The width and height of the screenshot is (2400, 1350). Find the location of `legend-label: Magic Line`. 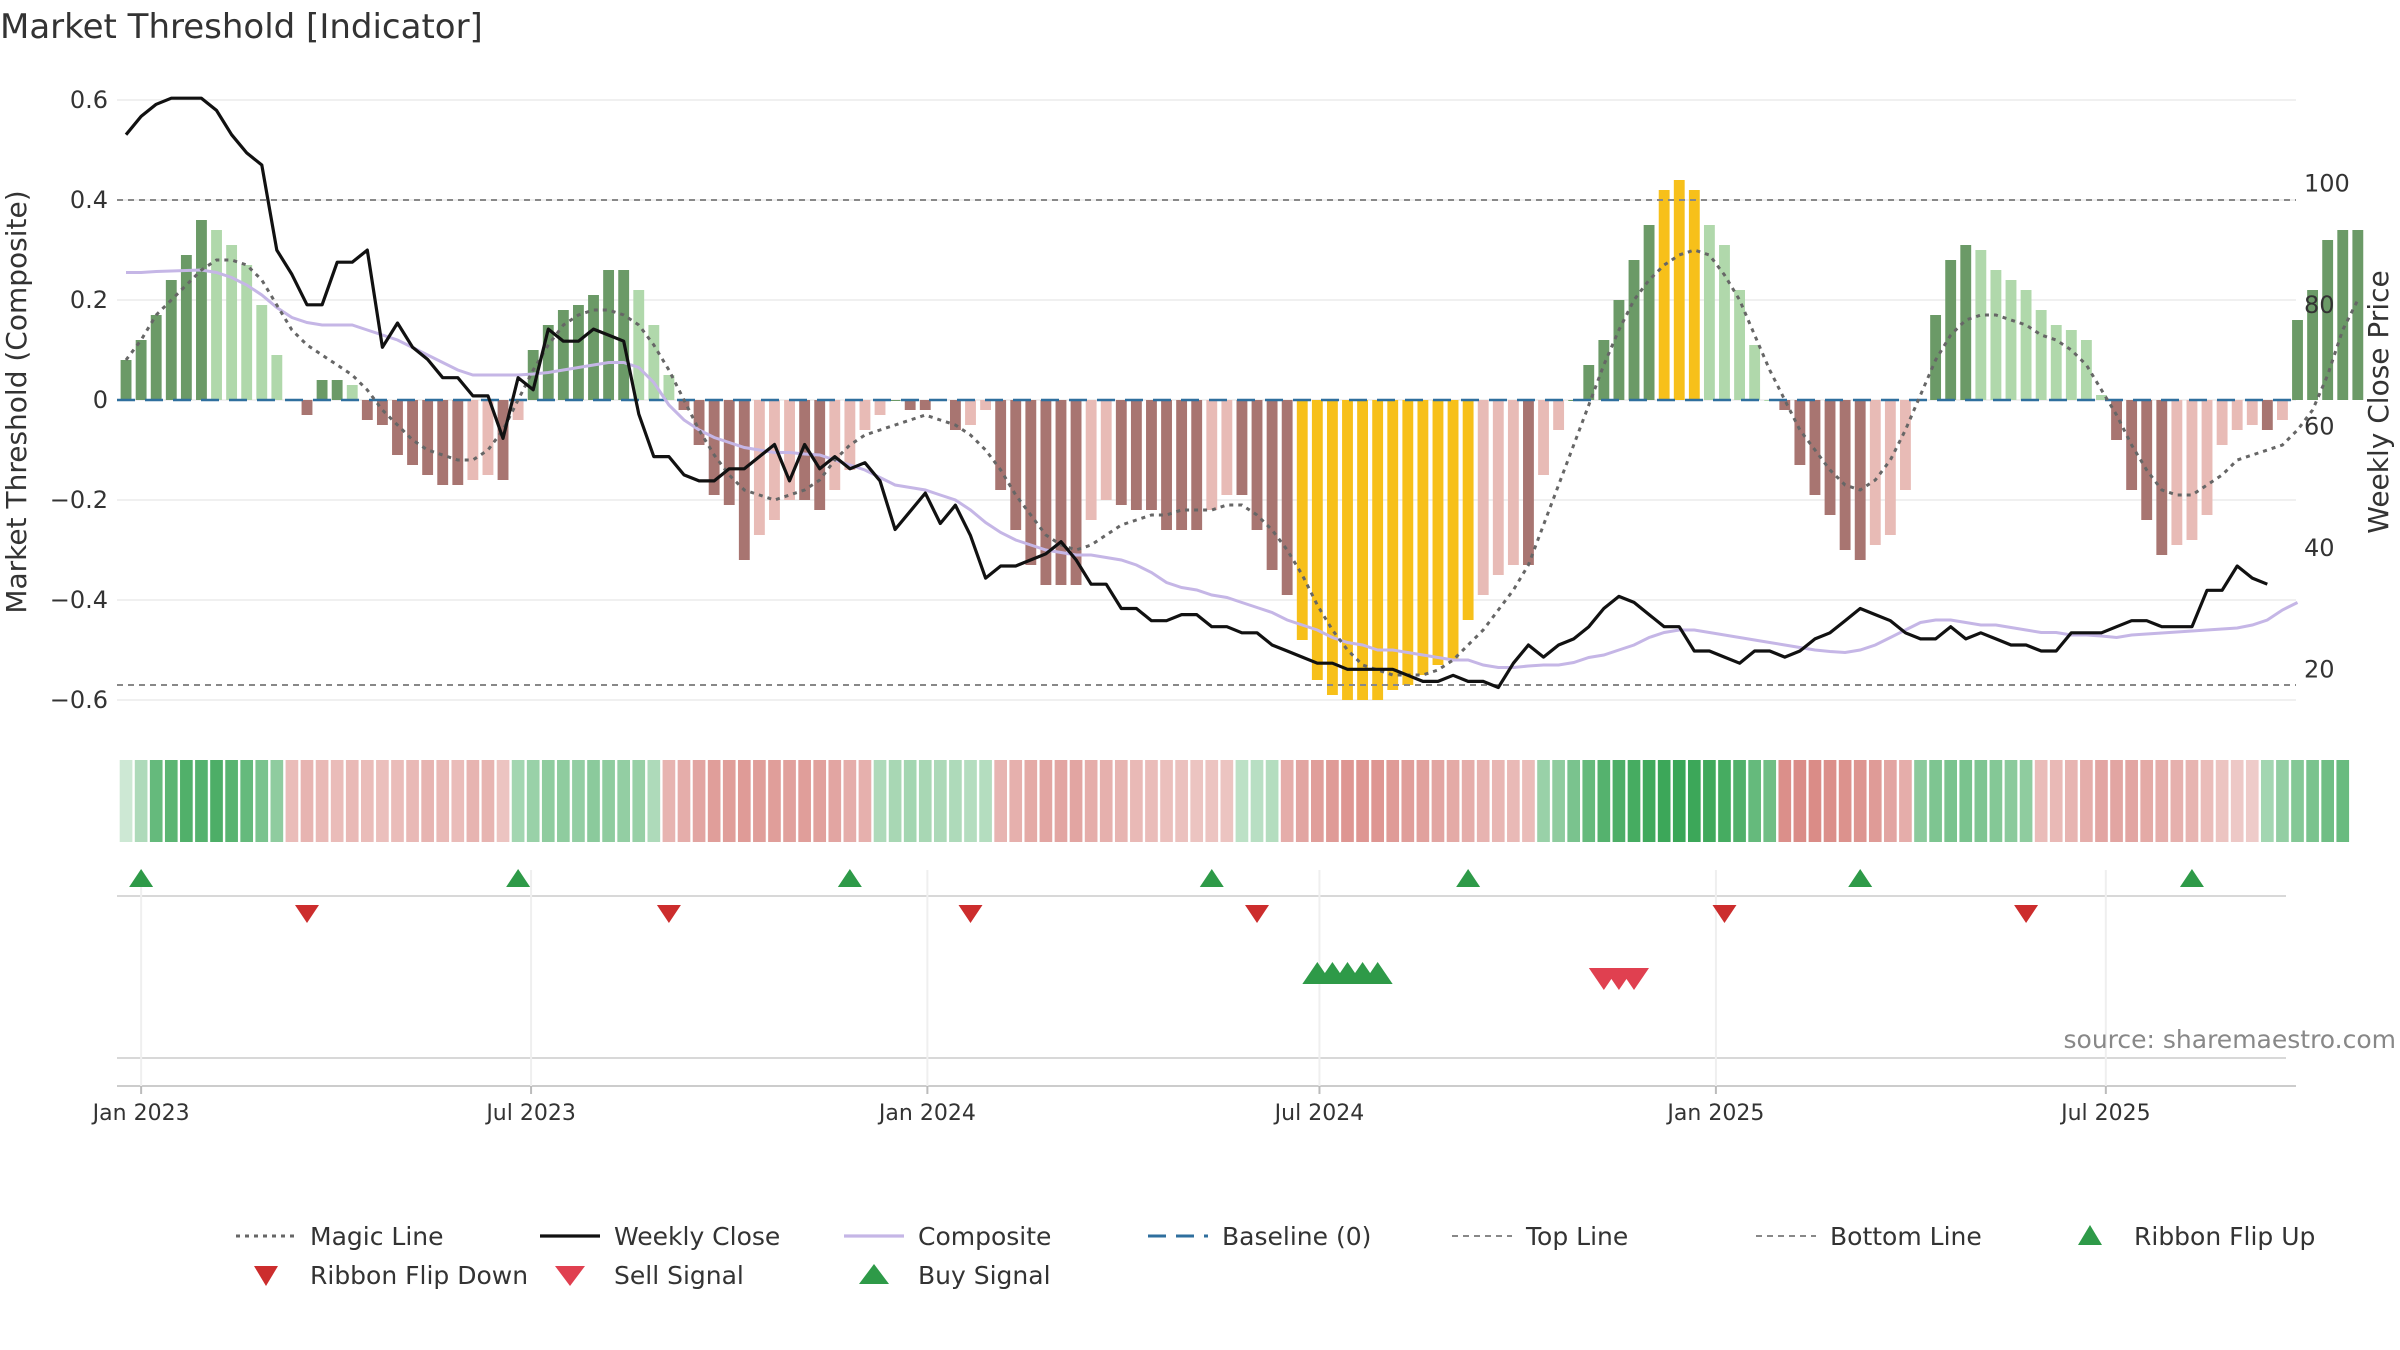

legend-label: Magic Line is located at coordinates (377, 1236).